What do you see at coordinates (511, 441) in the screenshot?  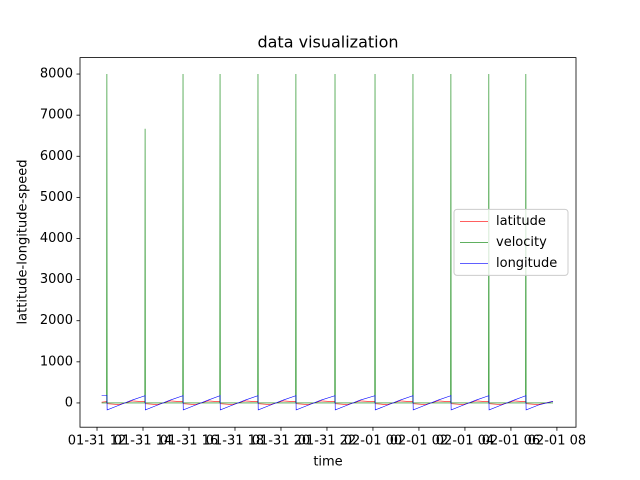 I see `x-tick-label: 02-01 06` at bounding box center [511, 441].